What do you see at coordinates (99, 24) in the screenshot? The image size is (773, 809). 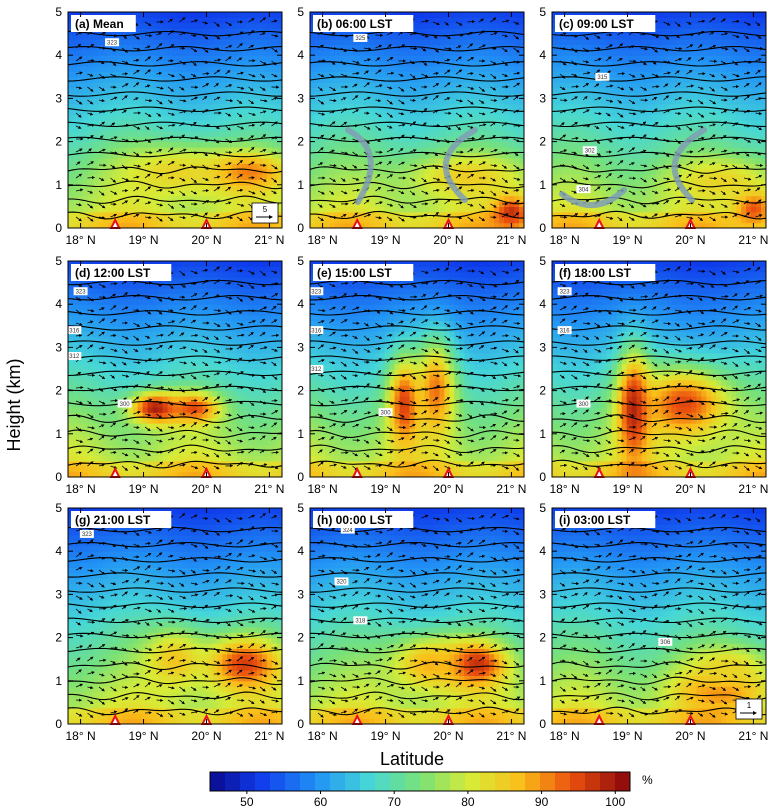 I see `panel-label: (a) Mean` at bounding box center [99, 24].